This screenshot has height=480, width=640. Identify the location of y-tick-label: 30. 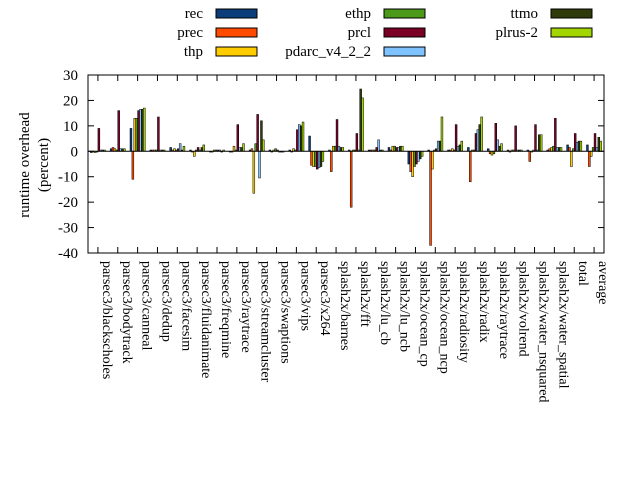
(70, 76).